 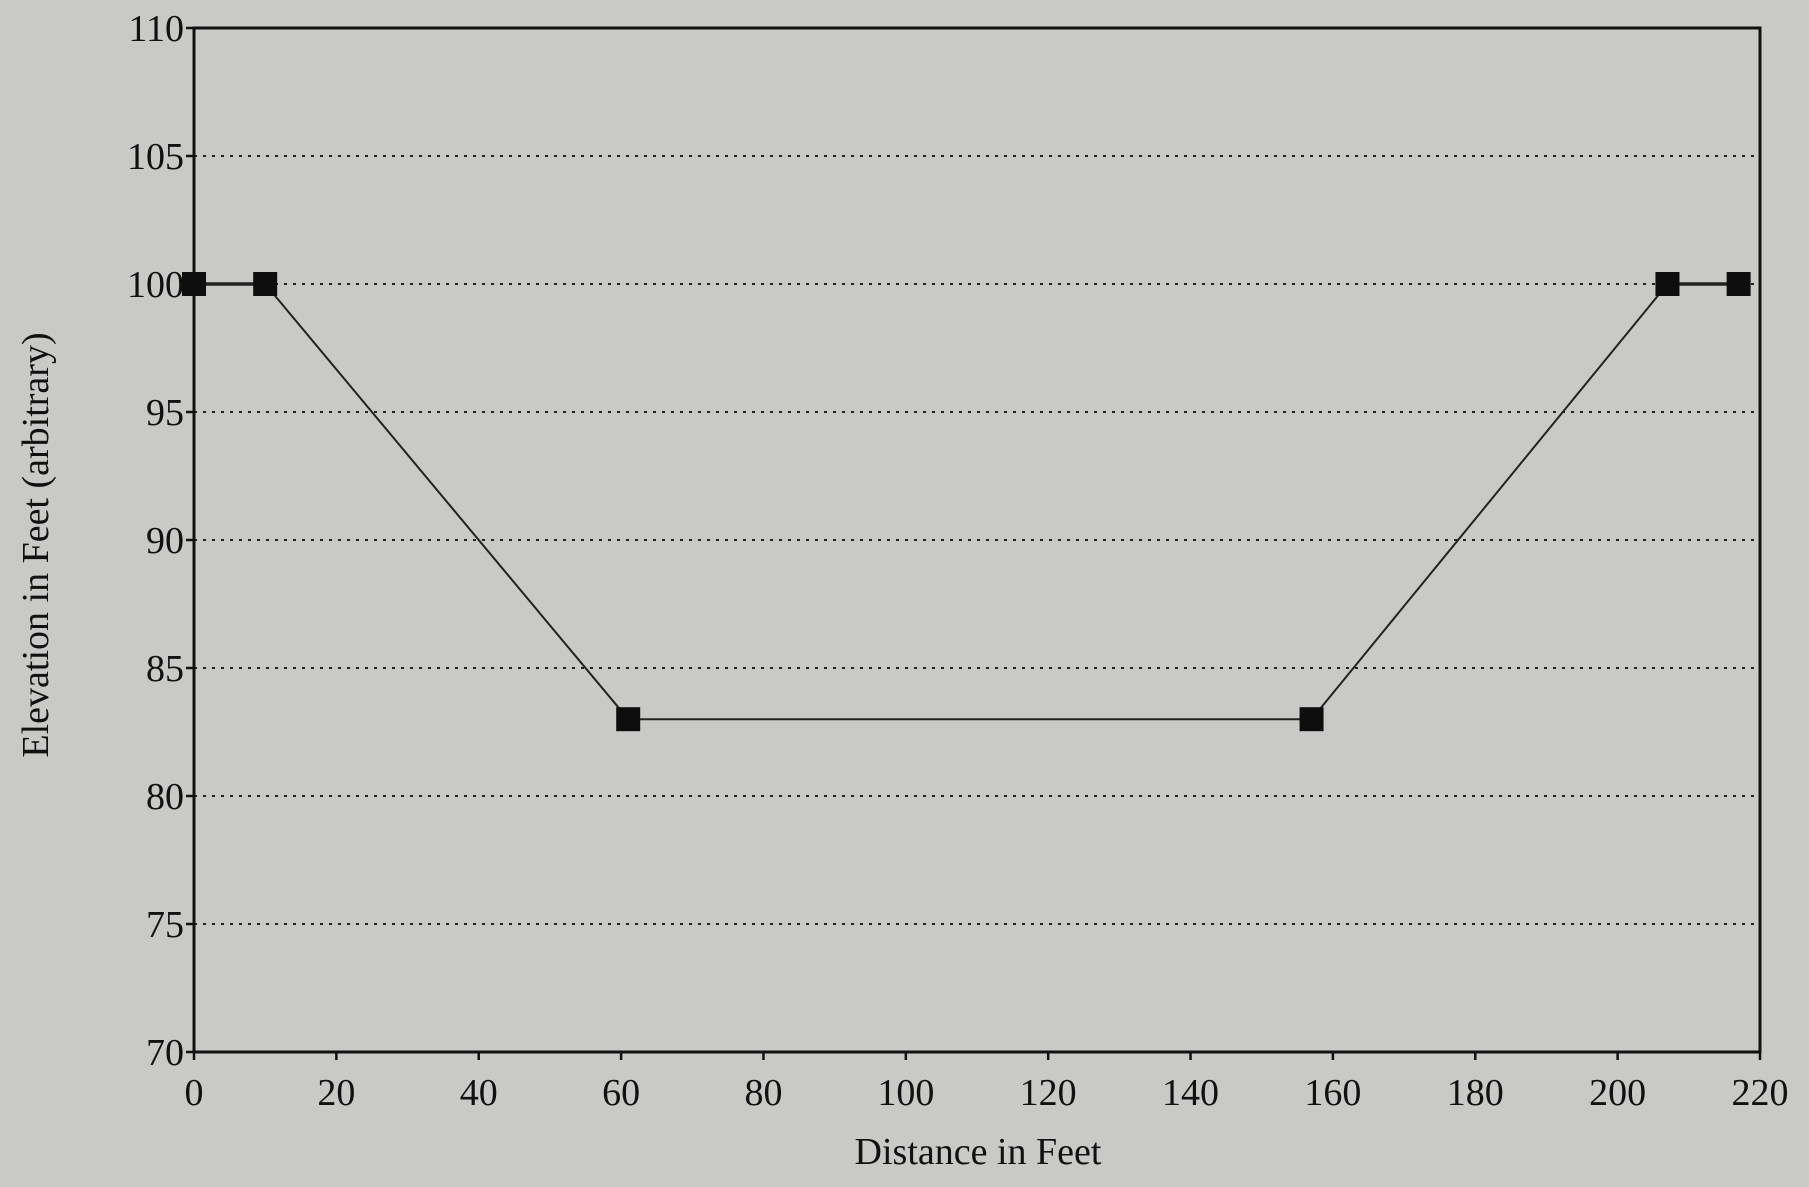 What do you see at coordinates (1332, 1093) in the screenshot?
I see `x-tick-label-160: 160` at bounding box center [1332, 1093].